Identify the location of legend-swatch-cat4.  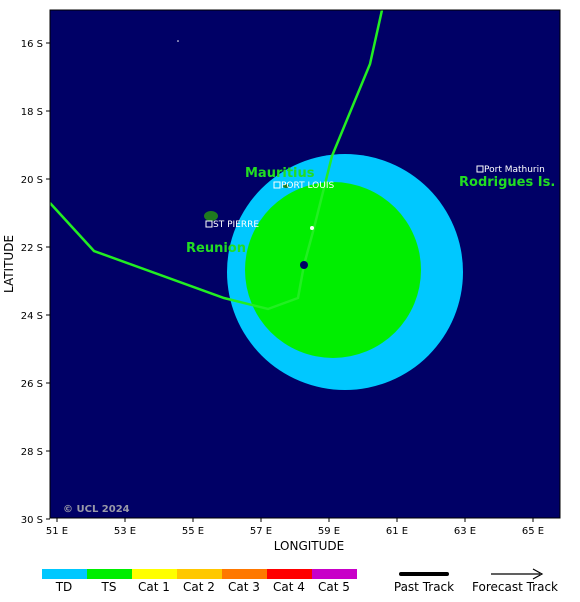
(289, 574).